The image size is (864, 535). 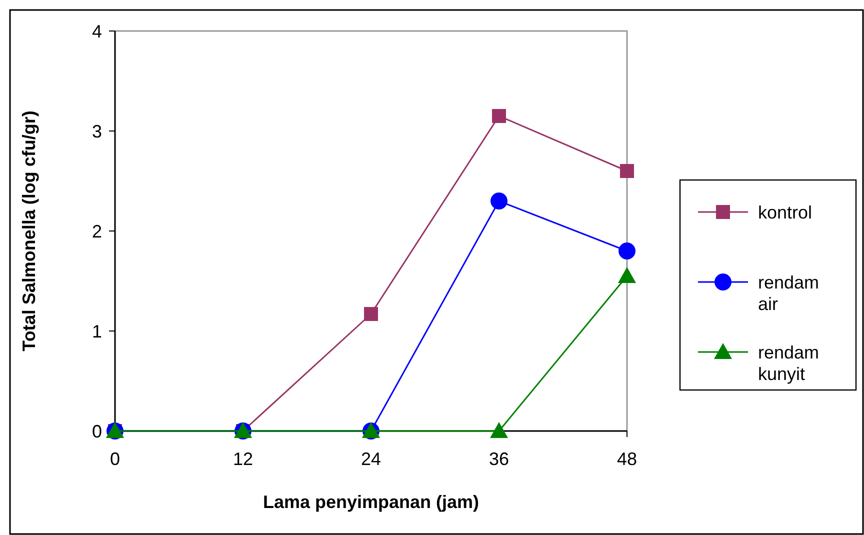 What do you see at coordinates (115, 459) in the screenshot?
I see `x-tick-label: 0` at bounding box center [115, 459].